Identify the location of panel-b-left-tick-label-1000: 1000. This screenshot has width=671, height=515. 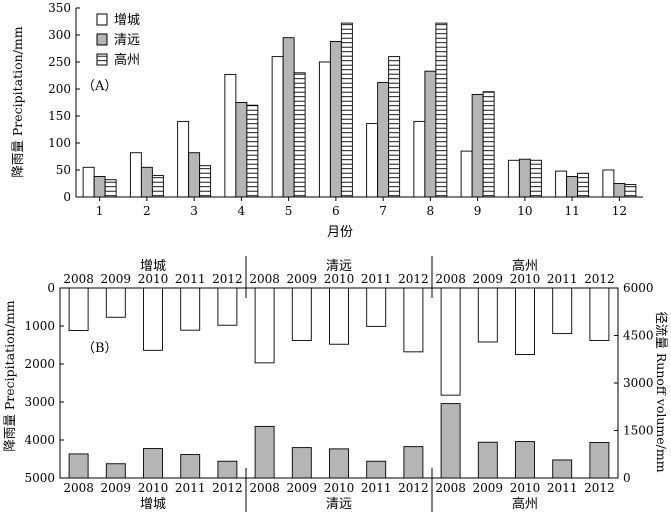
(39, 326).